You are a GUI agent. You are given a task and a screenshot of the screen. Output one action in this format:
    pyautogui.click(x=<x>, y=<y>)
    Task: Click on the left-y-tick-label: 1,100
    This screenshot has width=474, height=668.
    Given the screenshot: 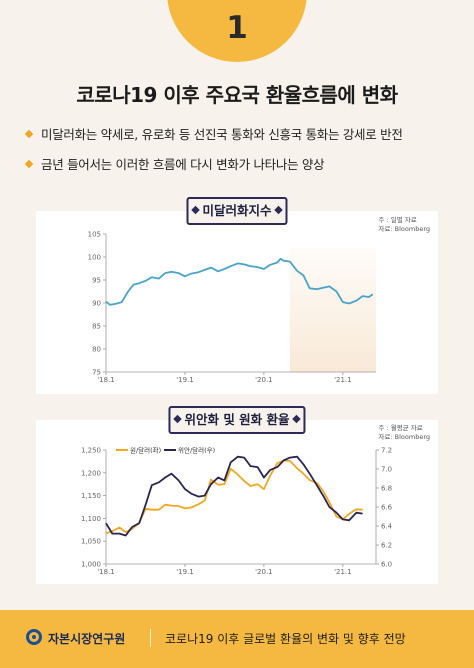 What is the action you would take?
    pyautogui.click(x=91, y=519)
    